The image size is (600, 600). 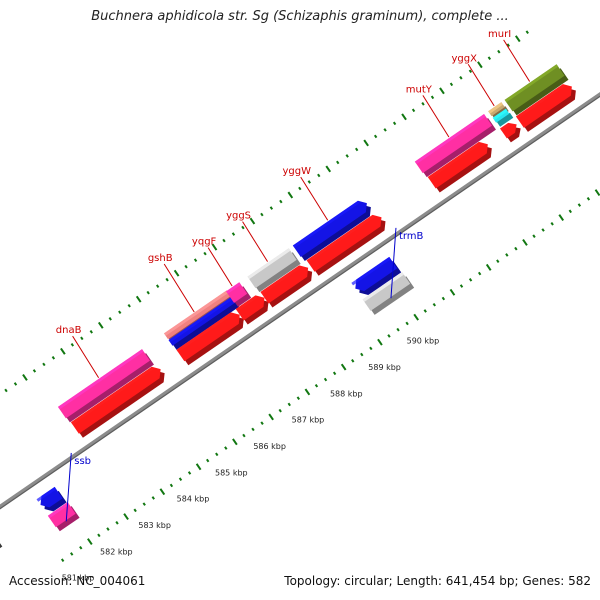 I want to click on gene-ssb, so click(x=51, y=497).